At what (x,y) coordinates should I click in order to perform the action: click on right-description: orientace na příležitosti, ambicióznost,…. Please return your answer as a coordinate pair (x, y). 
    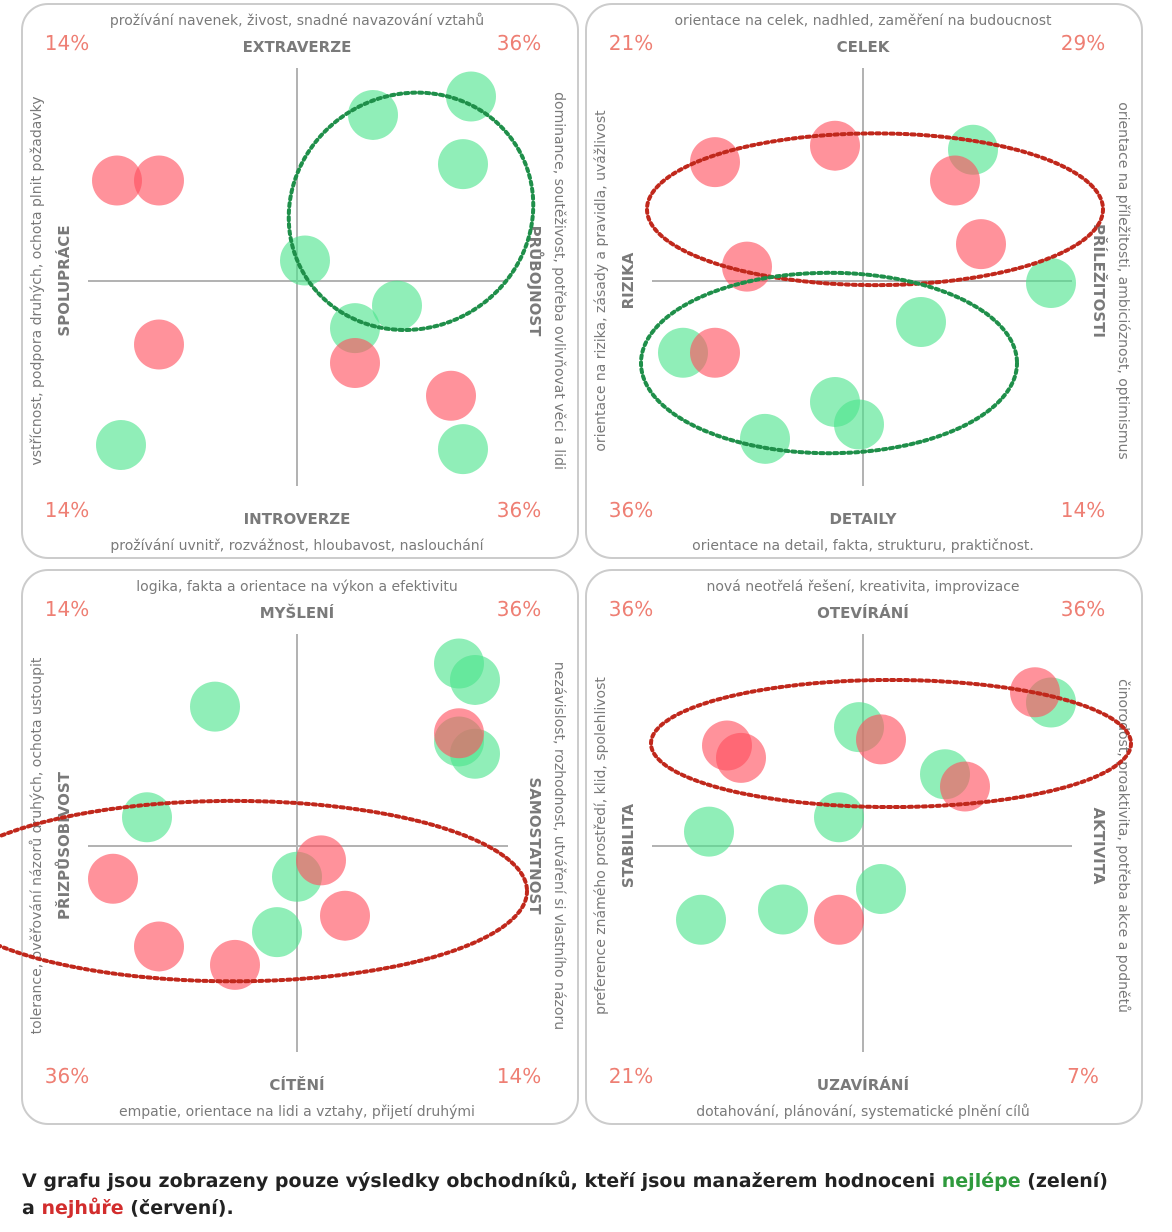
    Looking at the image, I should click on (1123, 280).